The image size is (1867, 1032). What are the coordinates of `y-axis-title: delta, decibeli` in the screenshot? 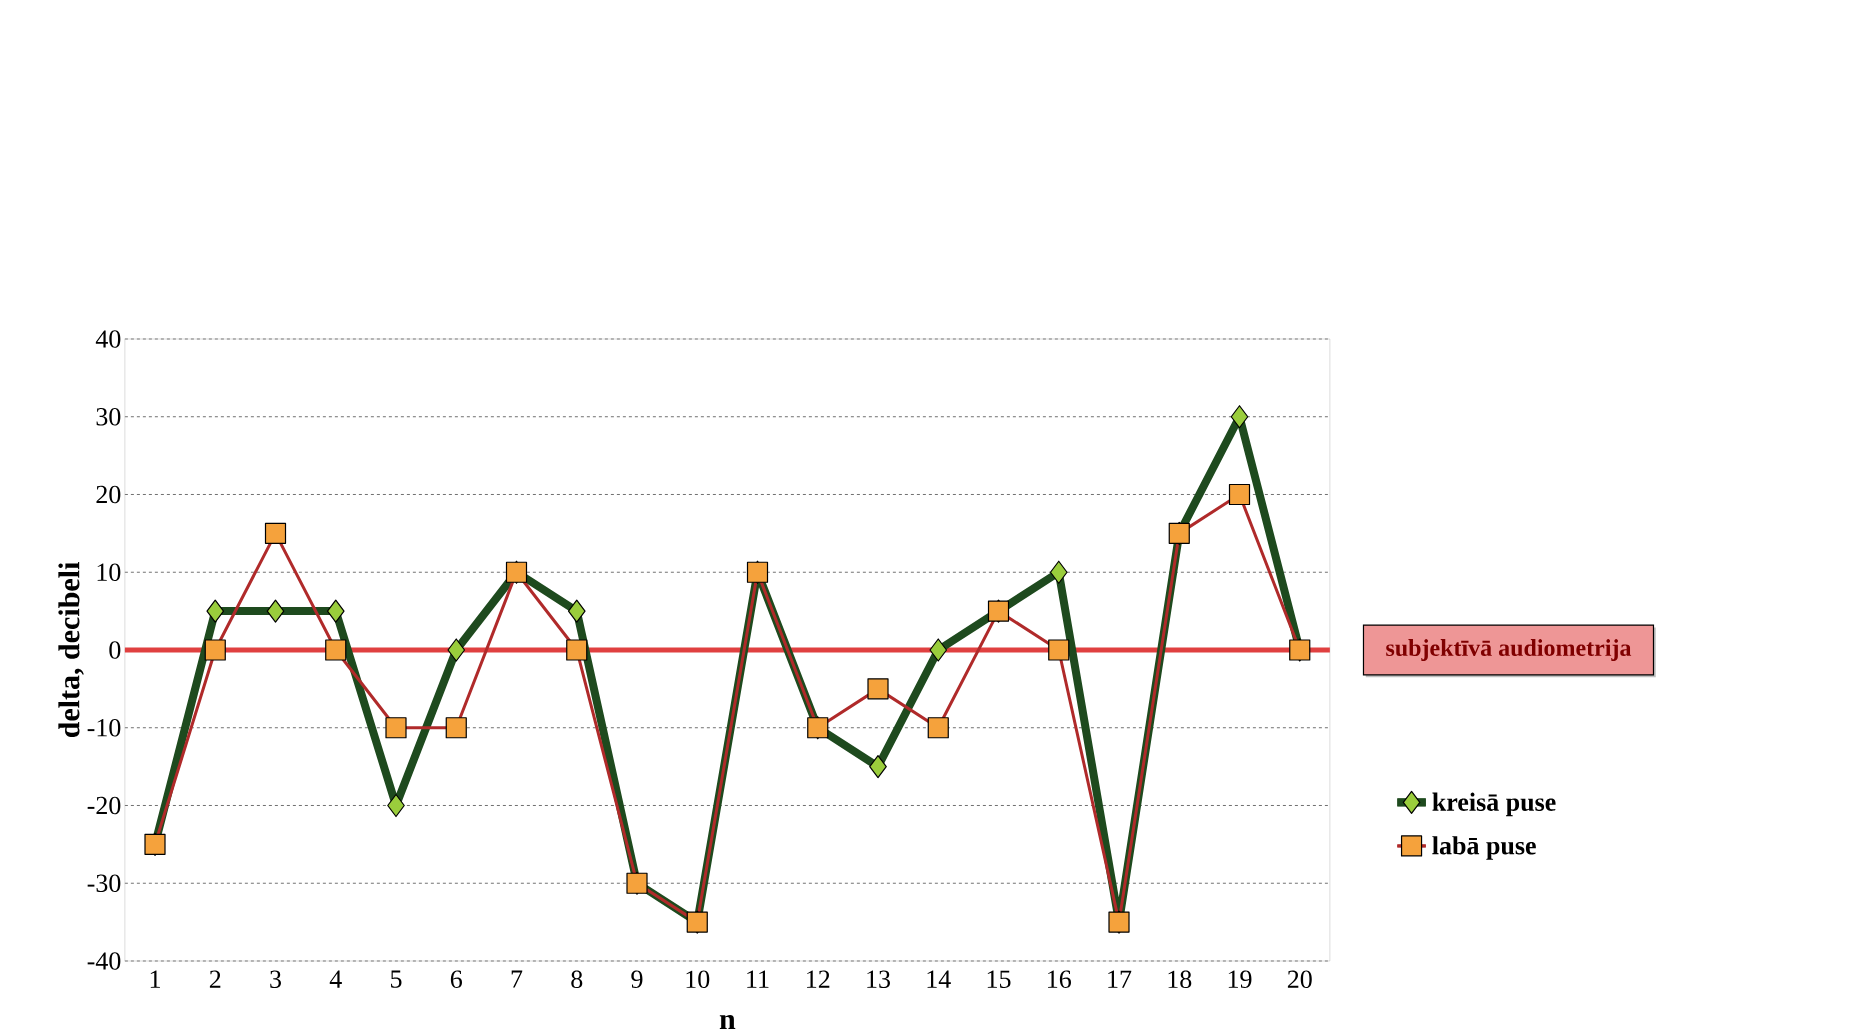 It's located at (71, 649).